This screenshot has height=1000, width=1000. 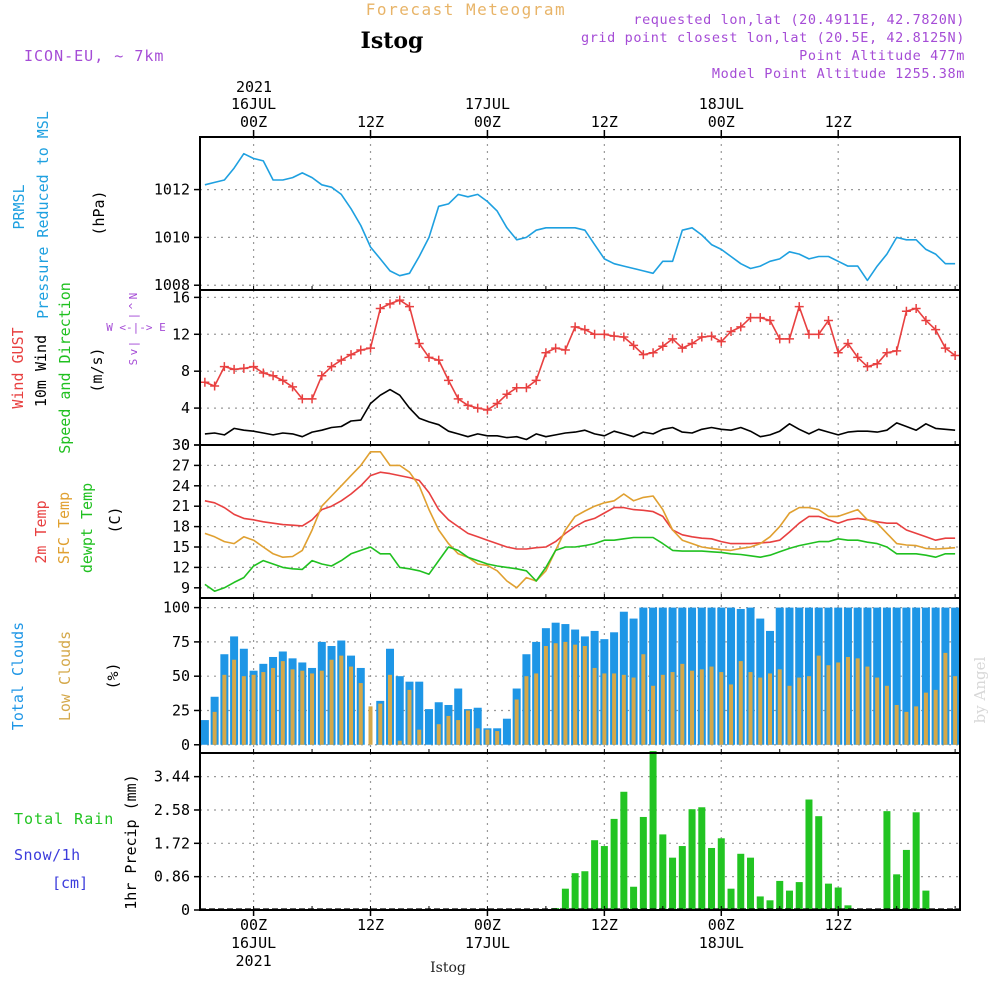 I want to click on point-altitude: Point Altitude 477m, so click(x=882, y=56).